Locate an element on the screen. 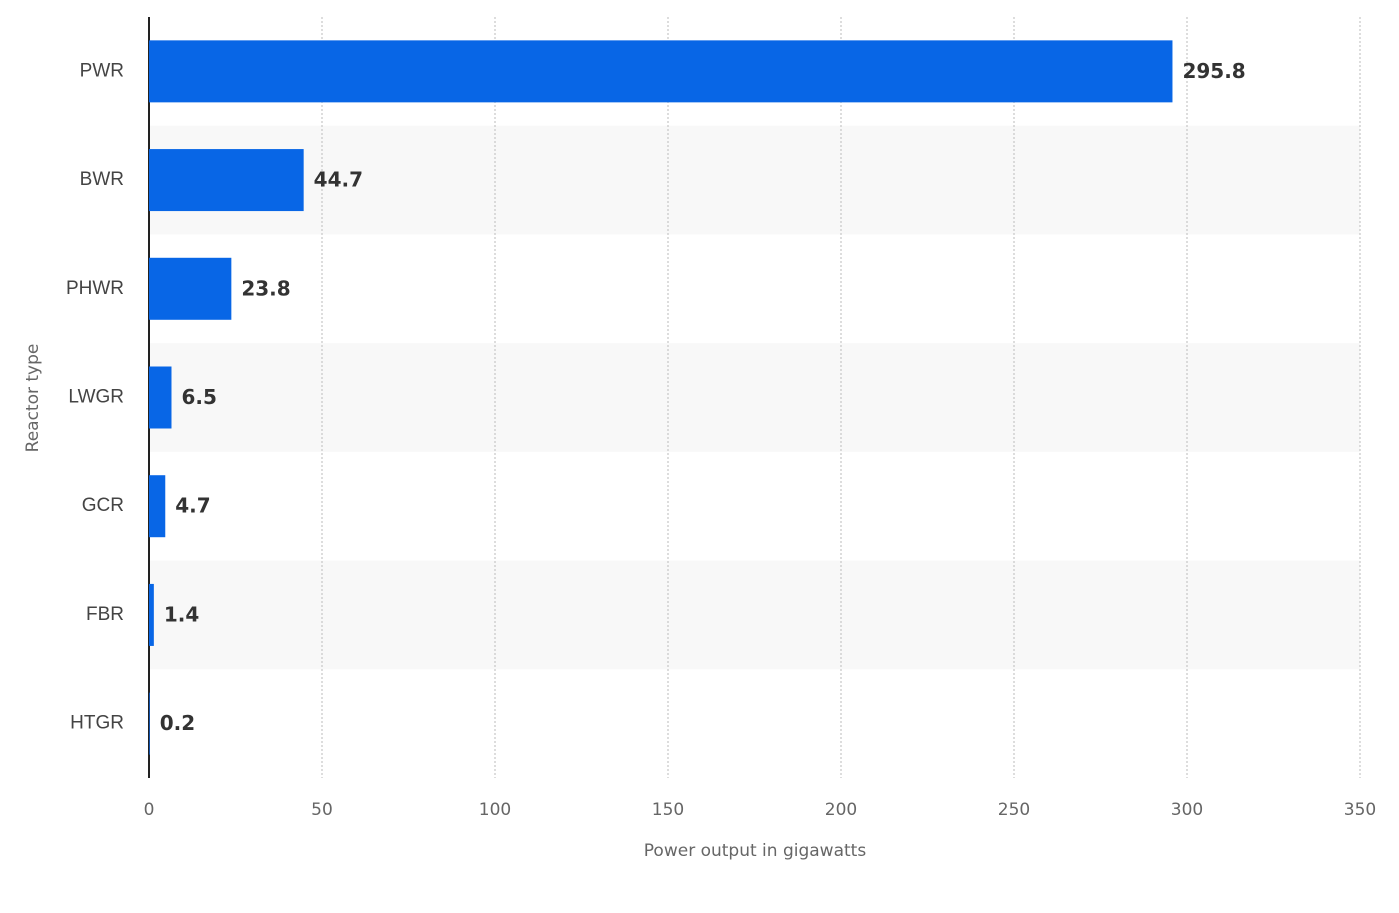 The width and height of the screenshot is (1399, 913). value-label: 1.4 is located at coordinates (181, 614).